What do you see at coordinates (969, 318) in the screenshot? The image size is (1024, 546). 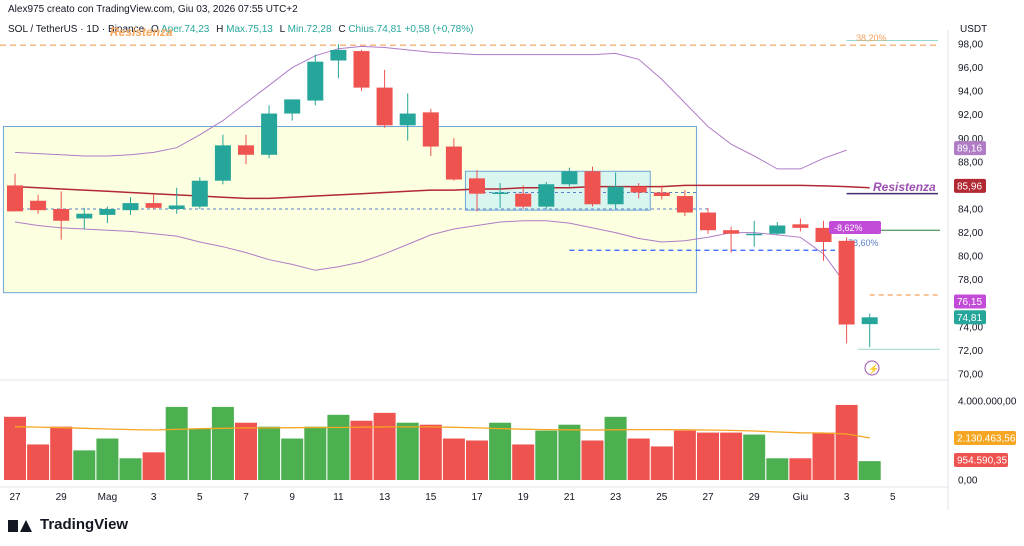 I see `last-price-tag-text: 74,81` at bounding box center [969, 318].